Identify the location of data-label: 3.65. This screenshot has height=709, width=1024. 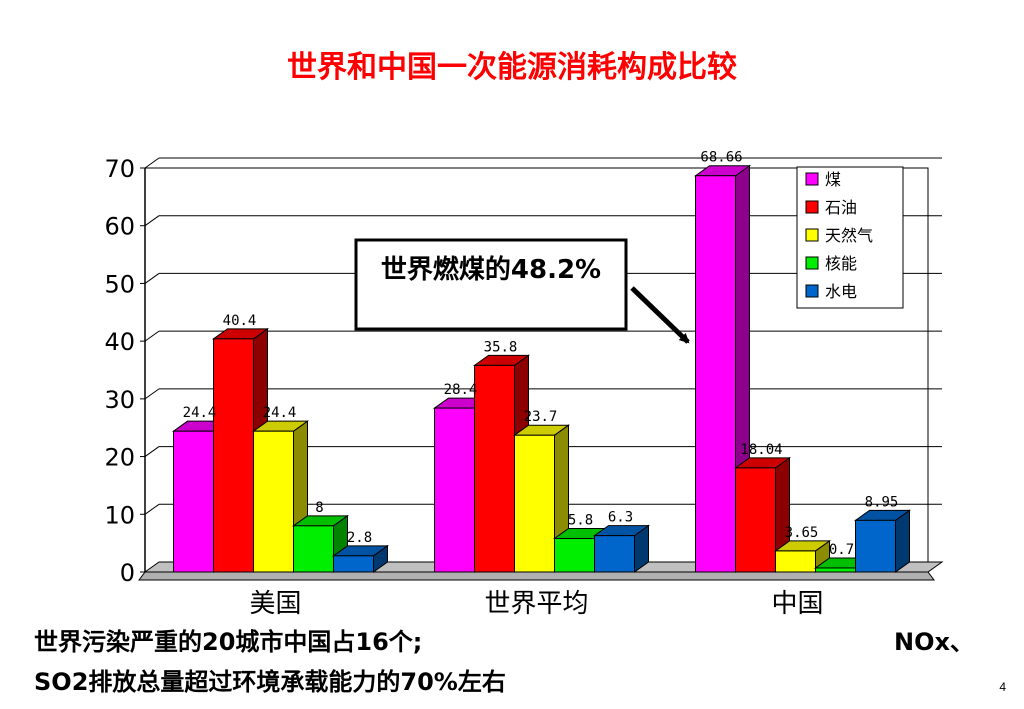
(802, 533).